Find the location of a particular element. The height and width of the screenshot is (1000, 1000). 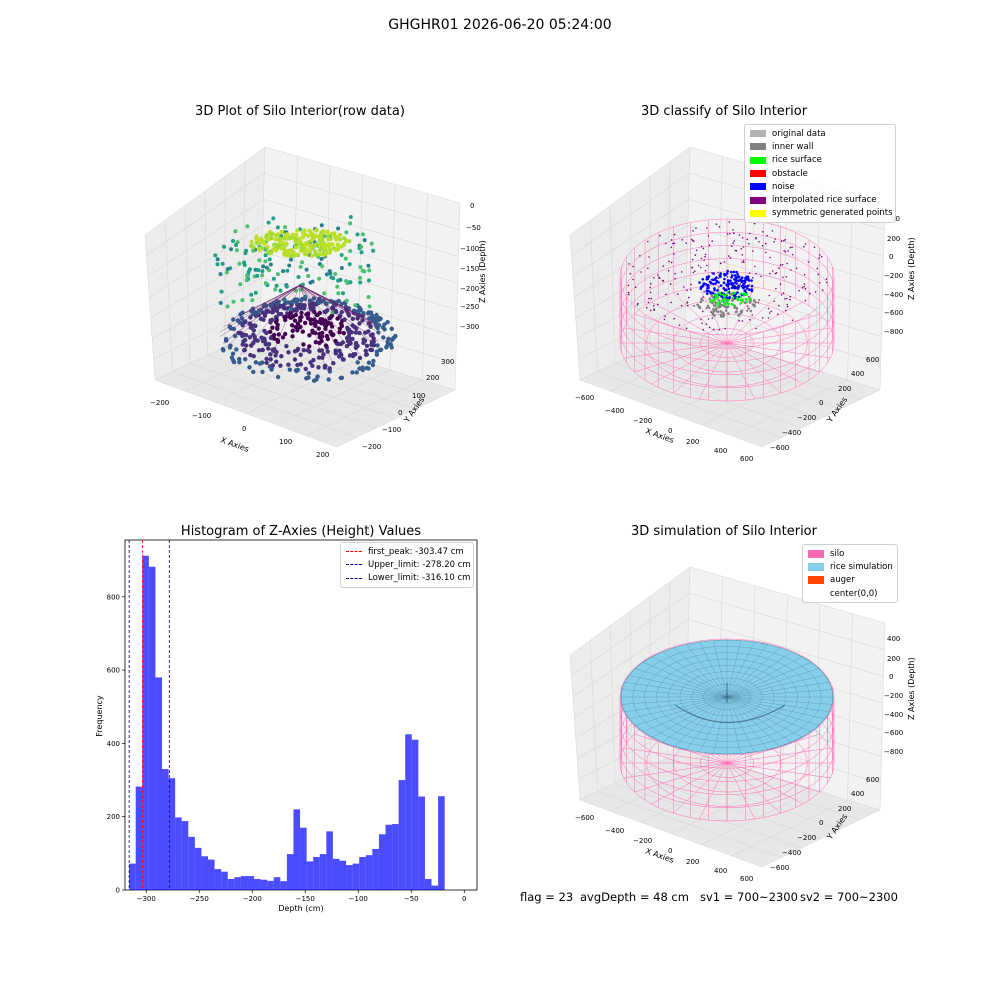

figure-title: GHGHR01 2026-06-20 05:24:00 is located at coordinates (500, 25).